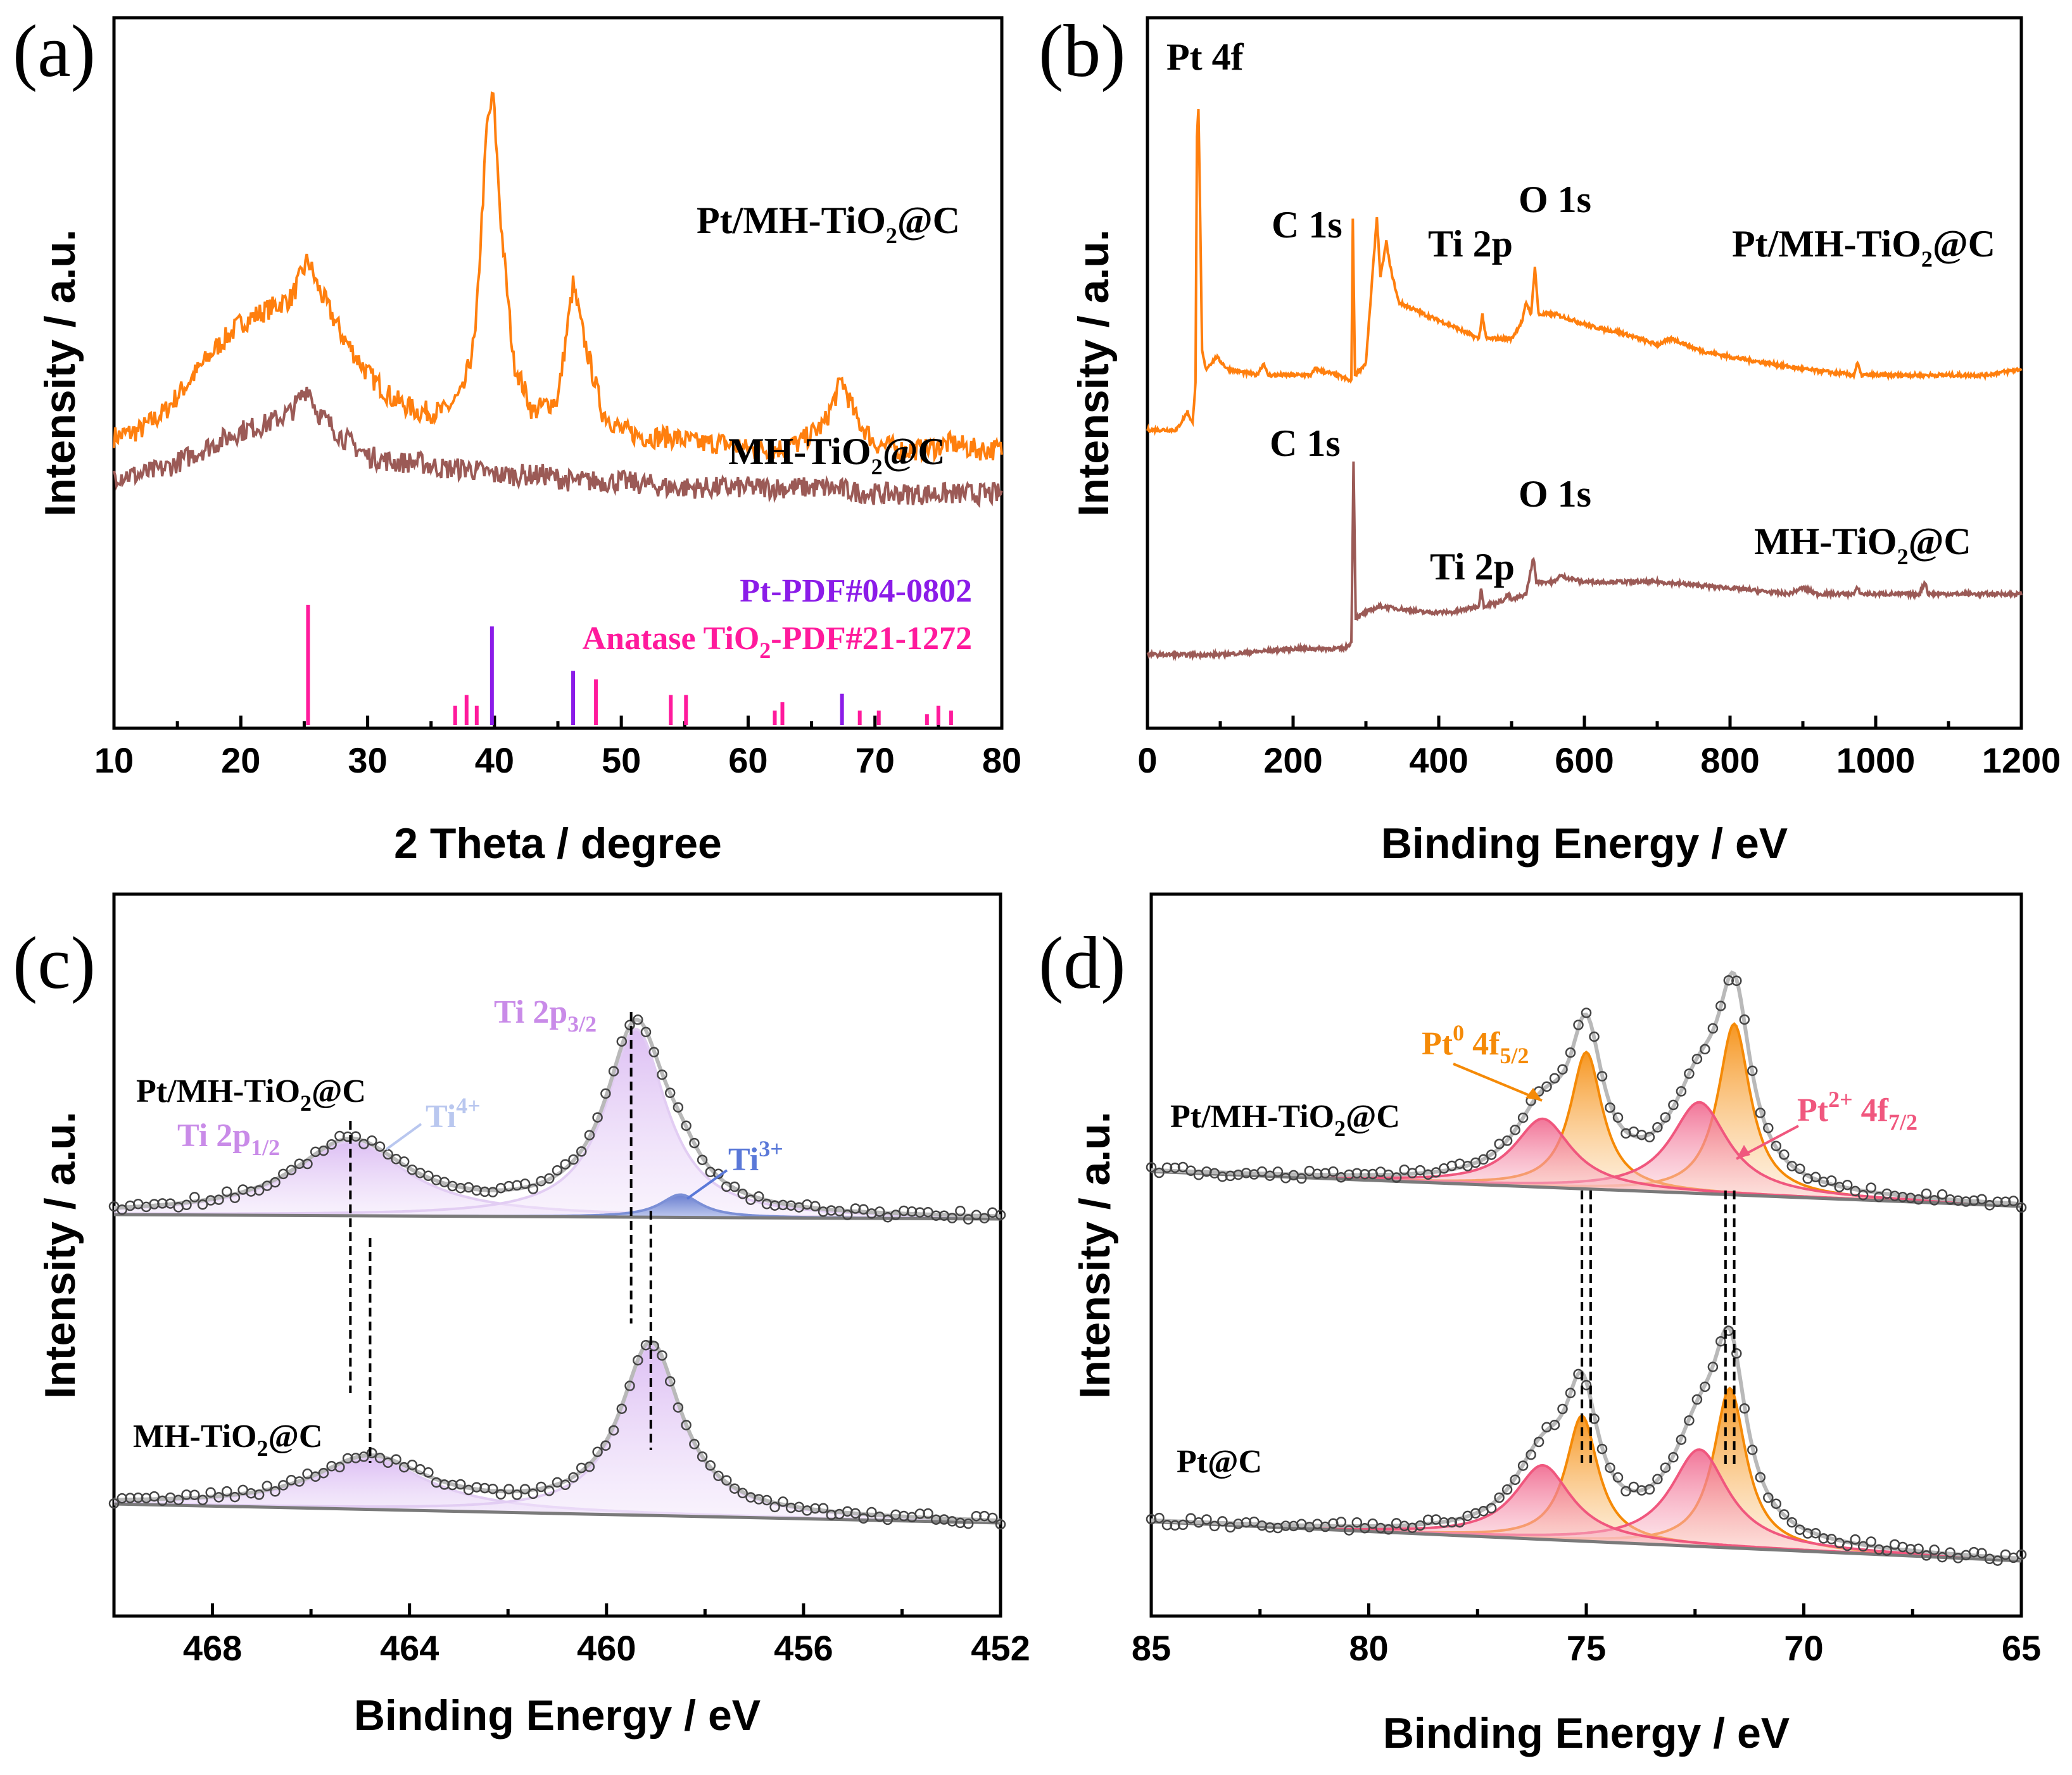 The width and height of the screenshot is (2072, 1775). Describe the element at coordinates (228, 1139) in the screenshot. I see `panel-c-label-ti2p12: Ti 2p1/2` at that location.